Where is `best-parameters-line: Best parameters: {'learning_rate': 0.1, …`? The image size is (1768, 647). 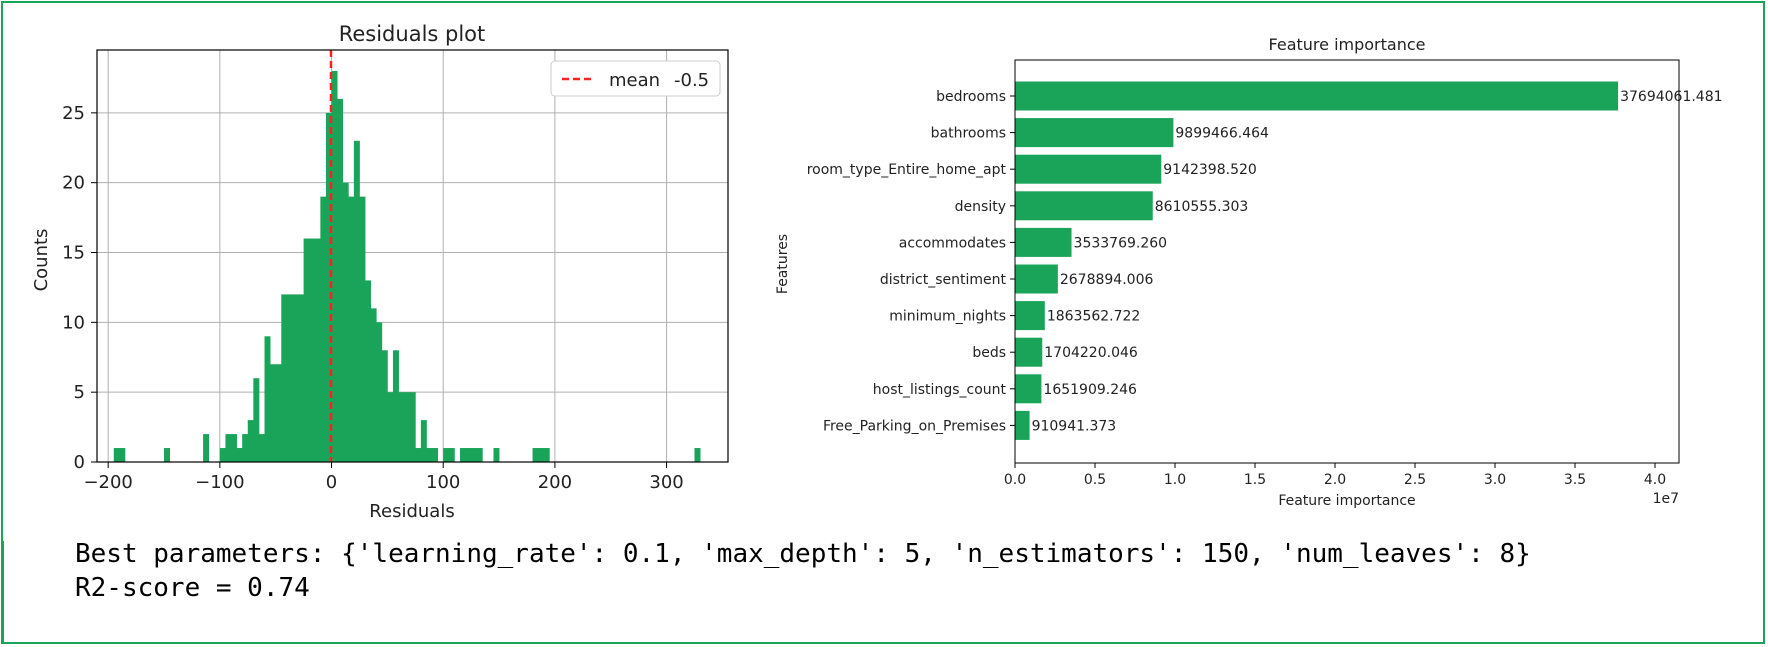
best-parameters-line: Best parameters: {'learning_rate': 0.1, … is located at coordinates (803, 554).